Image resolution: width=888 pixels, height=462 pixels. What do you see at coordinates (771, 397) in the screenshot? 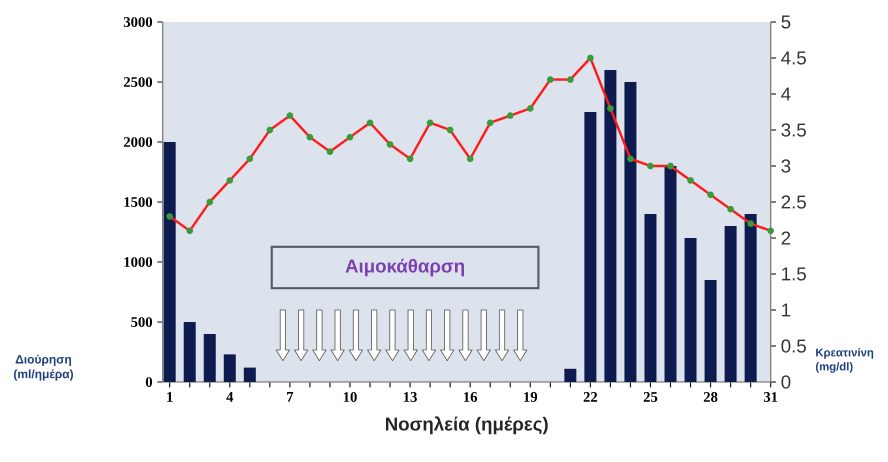
I see `x-tick-label: 31` at bounding box center [771, 397].